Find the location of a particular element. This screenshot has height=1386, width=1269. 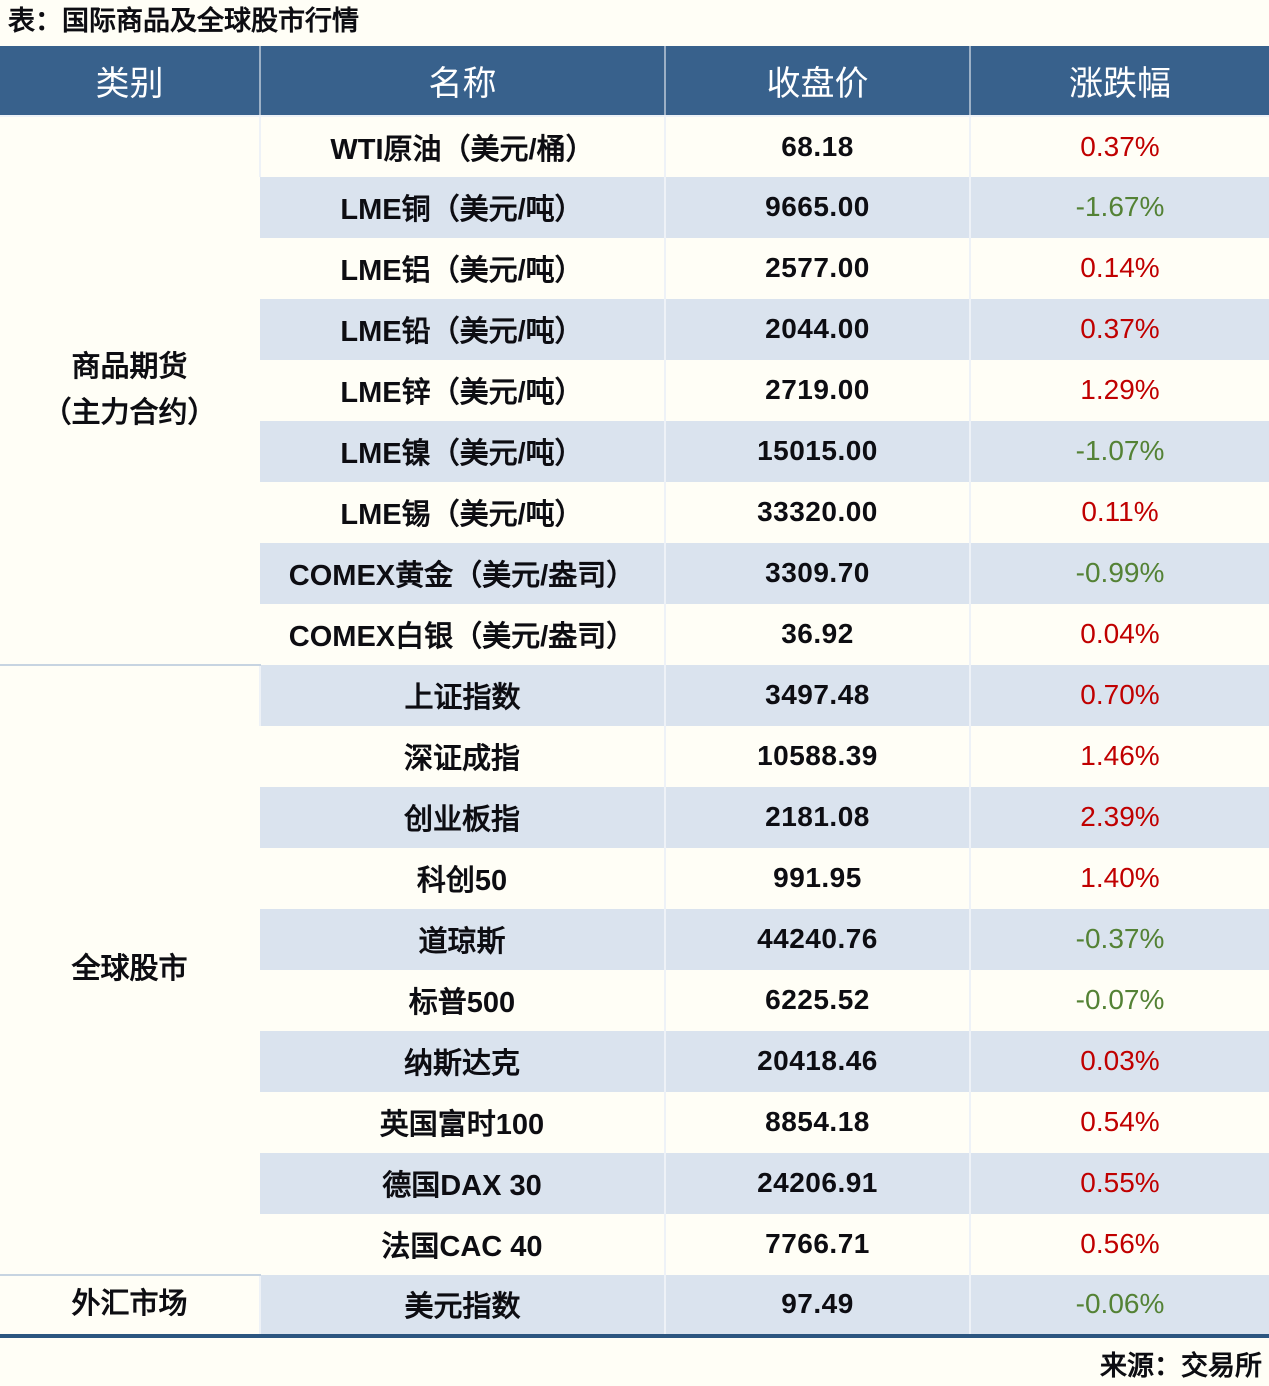

table-header: 类别 名称 收盘价 涨跌幅 is located at coordinates (634, 81).